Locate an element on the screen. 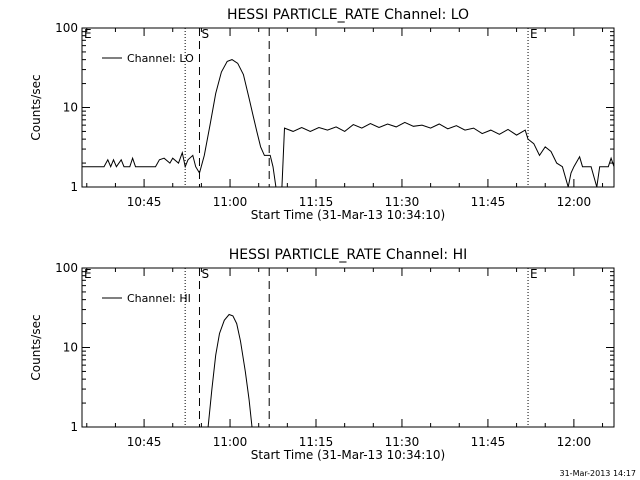  chart-0-legend-label: Channel: LO is located at coordinates (160, 58).